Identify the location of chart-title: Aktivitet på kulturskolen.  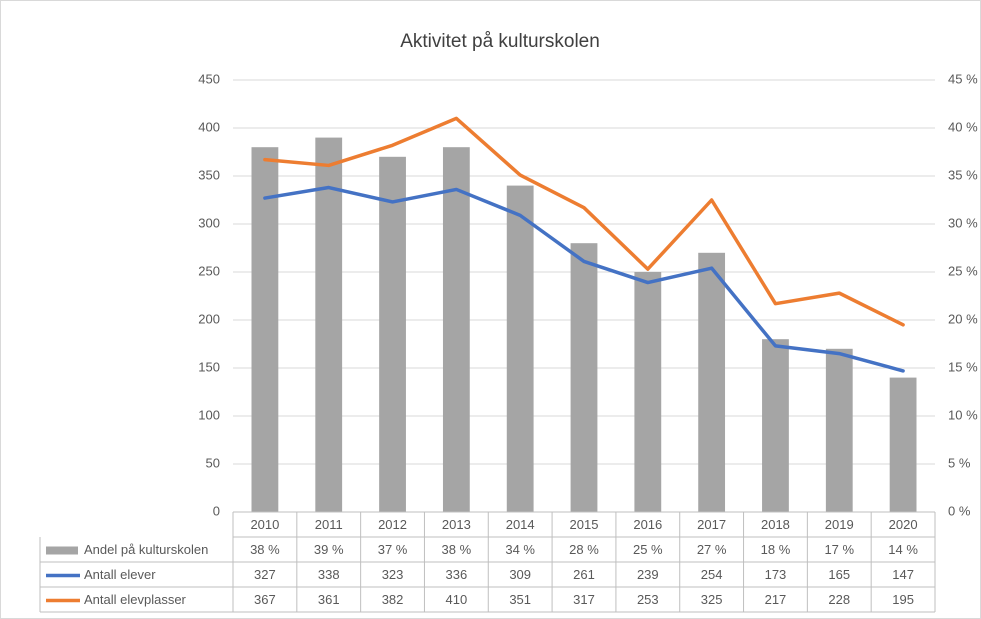
(500, 41).